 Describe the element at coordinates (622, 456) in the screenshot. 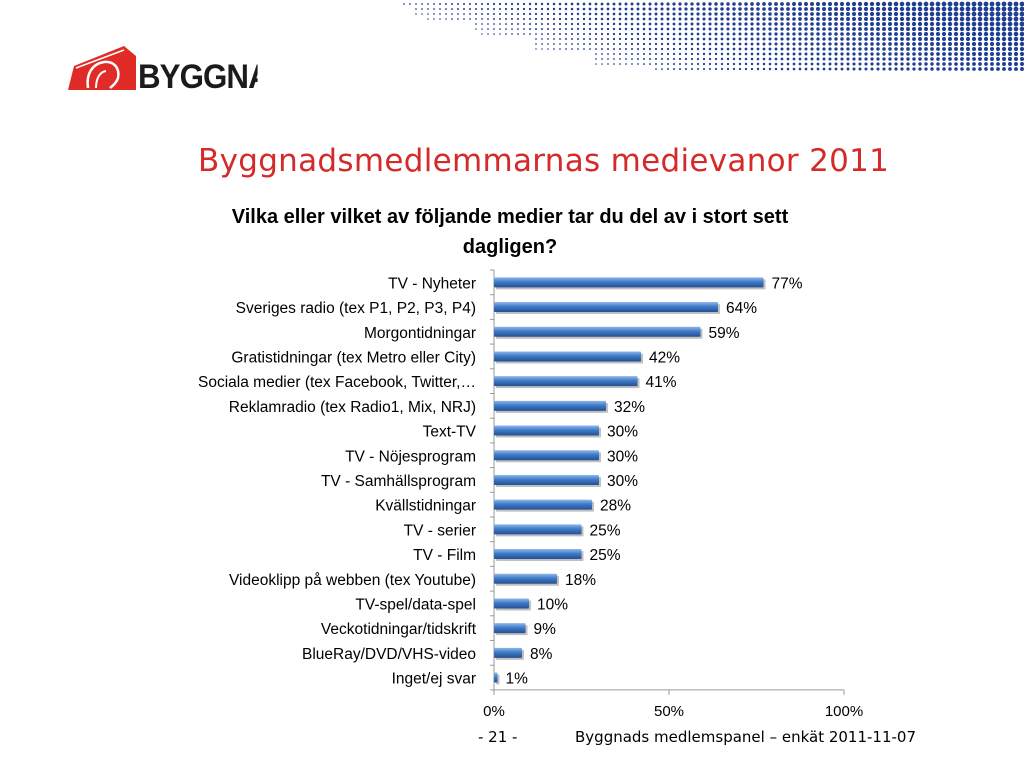

I see `value-label: 30%` at that location.